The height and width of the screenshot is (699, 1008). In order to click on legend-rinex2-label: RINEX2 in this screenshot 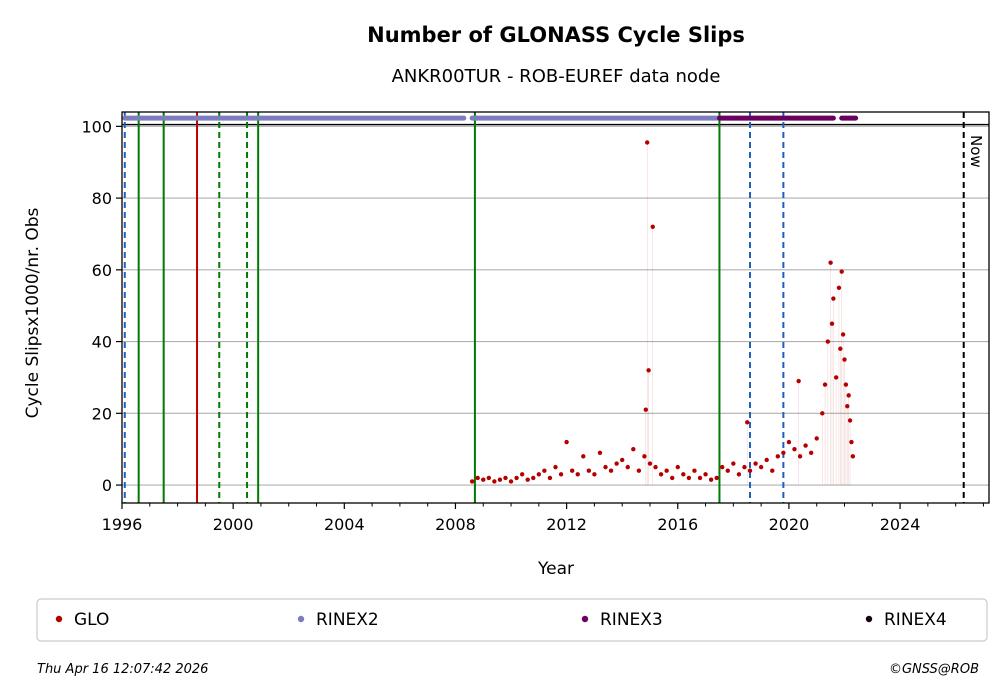, I will do `click(347, 620)`.